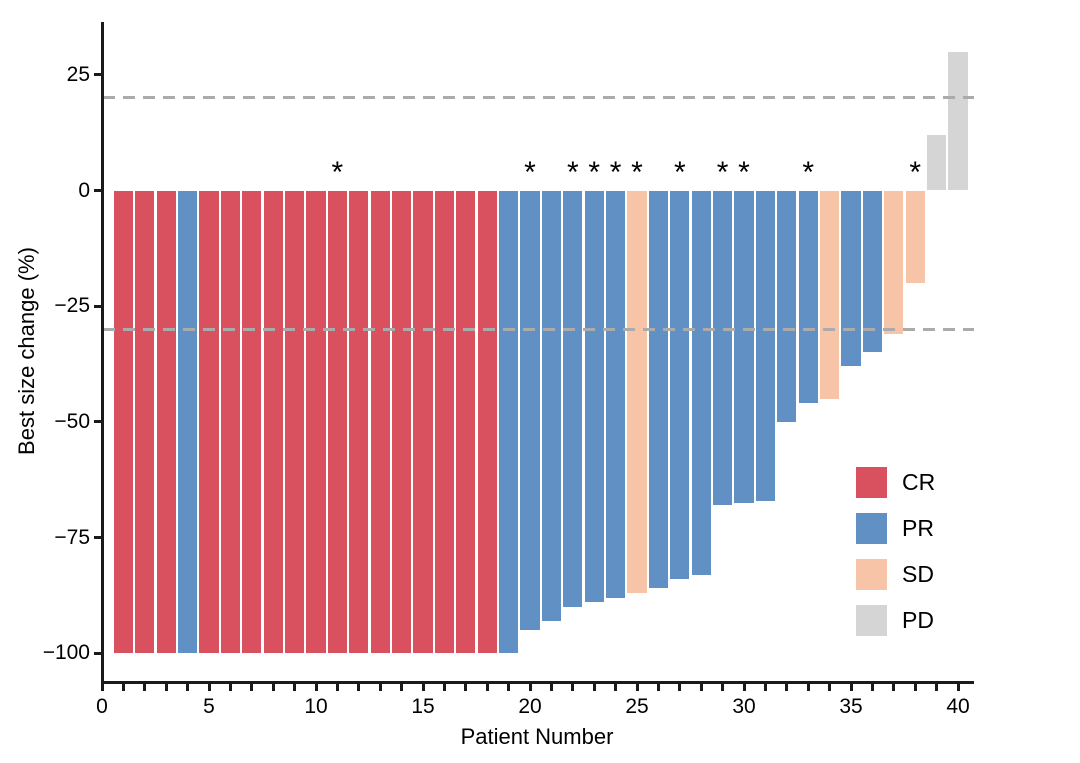 The height and width of the screenshot is (763, 1080). Describe the element at coordinates (530, 172) in the screenshot. I see `significance-asterisk-patient-20: *` at that location.